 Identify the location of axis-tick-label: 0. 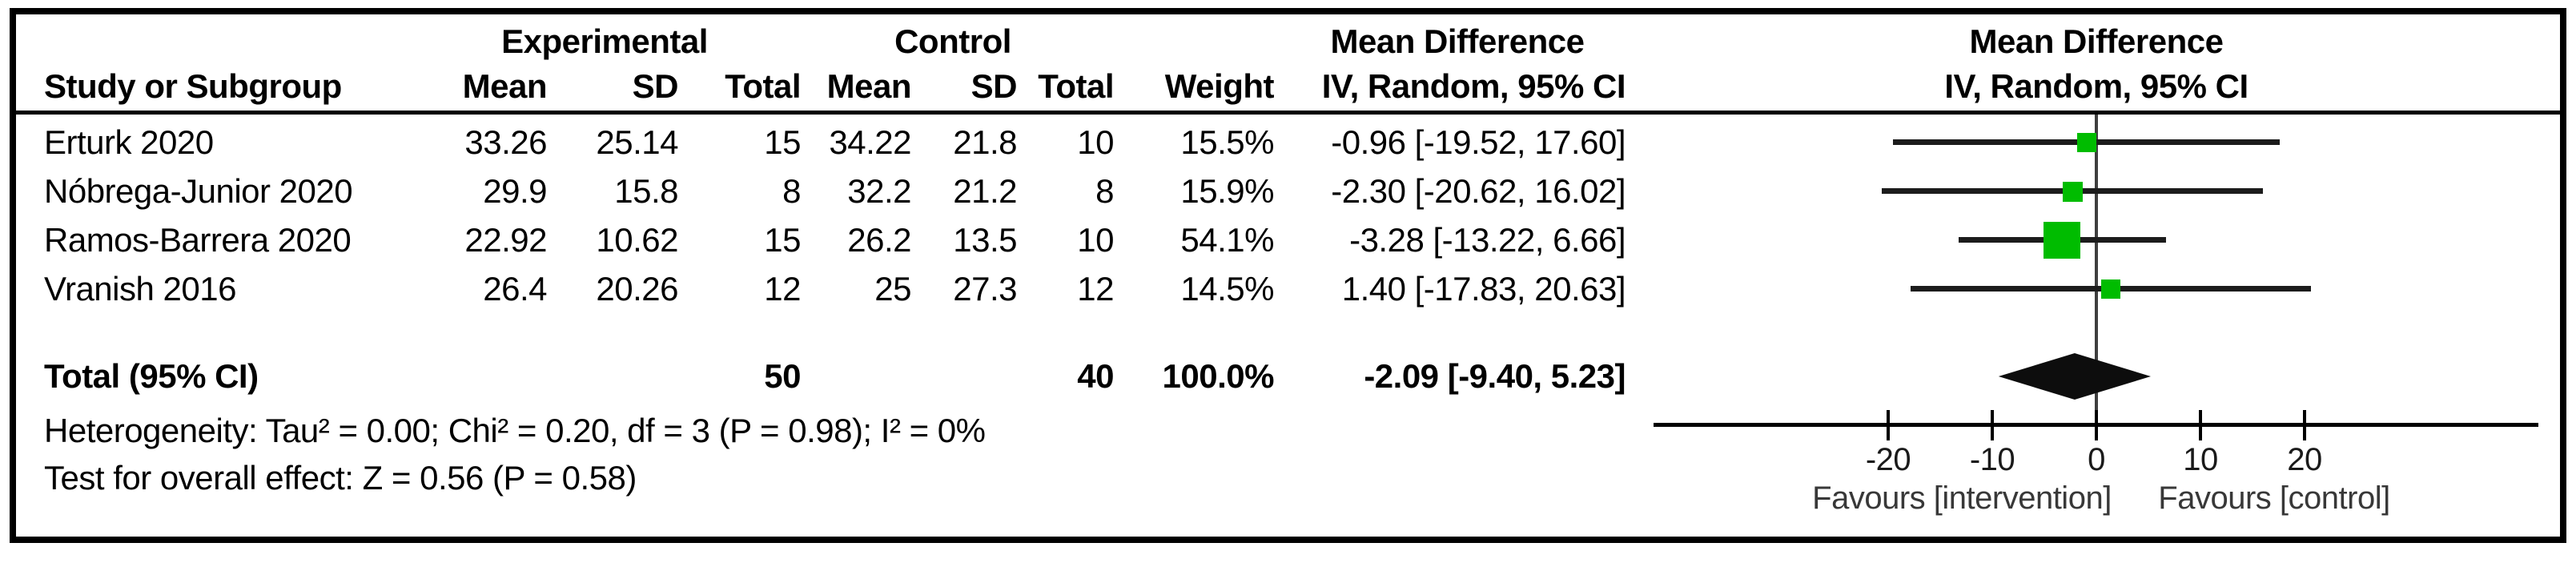
(2096, 459).